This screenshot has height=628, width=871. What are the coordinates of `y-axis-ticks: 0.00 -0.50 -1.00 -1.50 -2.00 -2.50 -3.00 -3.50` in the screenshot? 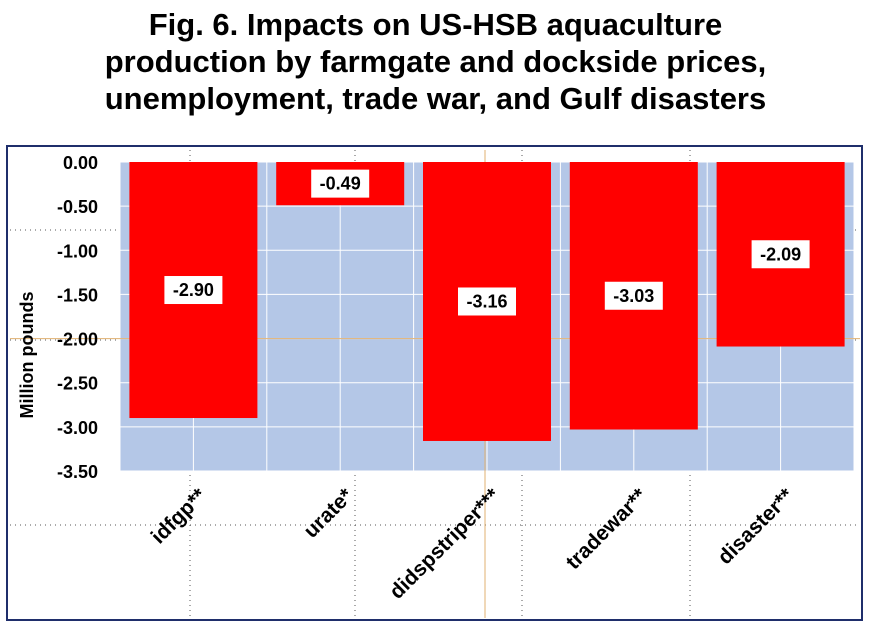 It's located at (77, 317).